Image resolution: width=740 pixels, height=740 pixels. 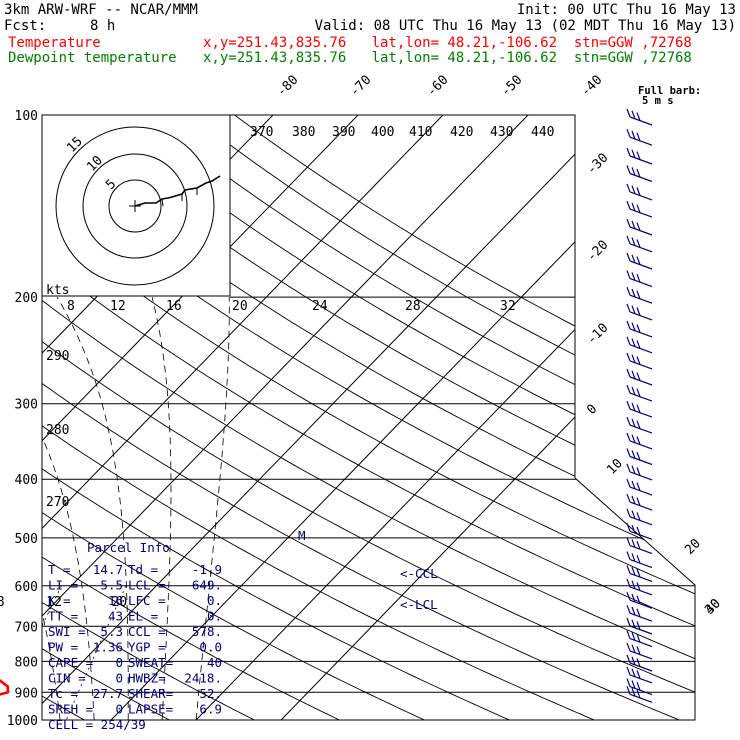 What do you see at coordinates (382, 132) in the screenshot?
I see `theta-label: 400` at bounding box center [382, 132].